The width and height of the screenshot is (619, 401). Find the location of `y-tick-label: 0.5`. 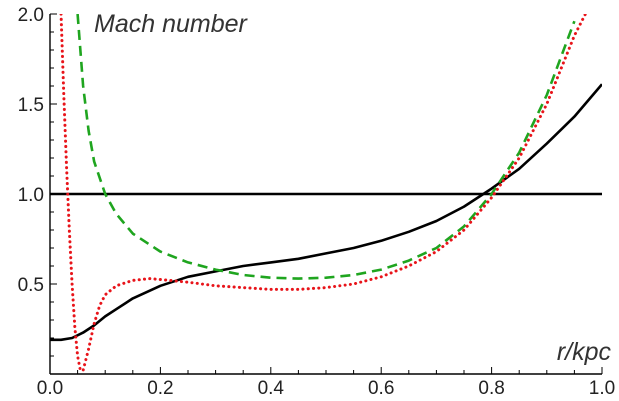

y-tick-label: 0.5 is located at coordinates (31, 285).